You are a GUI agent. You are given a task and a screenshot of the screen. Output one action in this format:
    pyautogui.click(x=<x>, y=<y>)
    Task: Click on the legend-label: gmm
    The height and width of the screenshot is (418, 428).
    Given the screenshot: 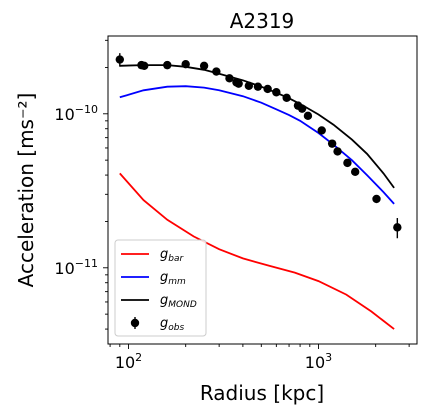 What is the action you would take?
    pyautogui.click(x=173, y=278)
    